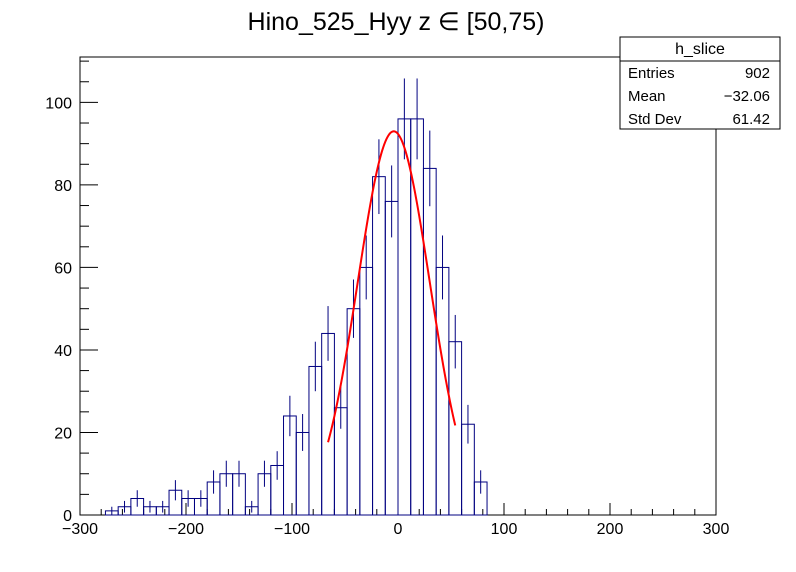 The width and height of the screenshot is (796, 572). I want to click on stats-box-frame, so click(700, 83).